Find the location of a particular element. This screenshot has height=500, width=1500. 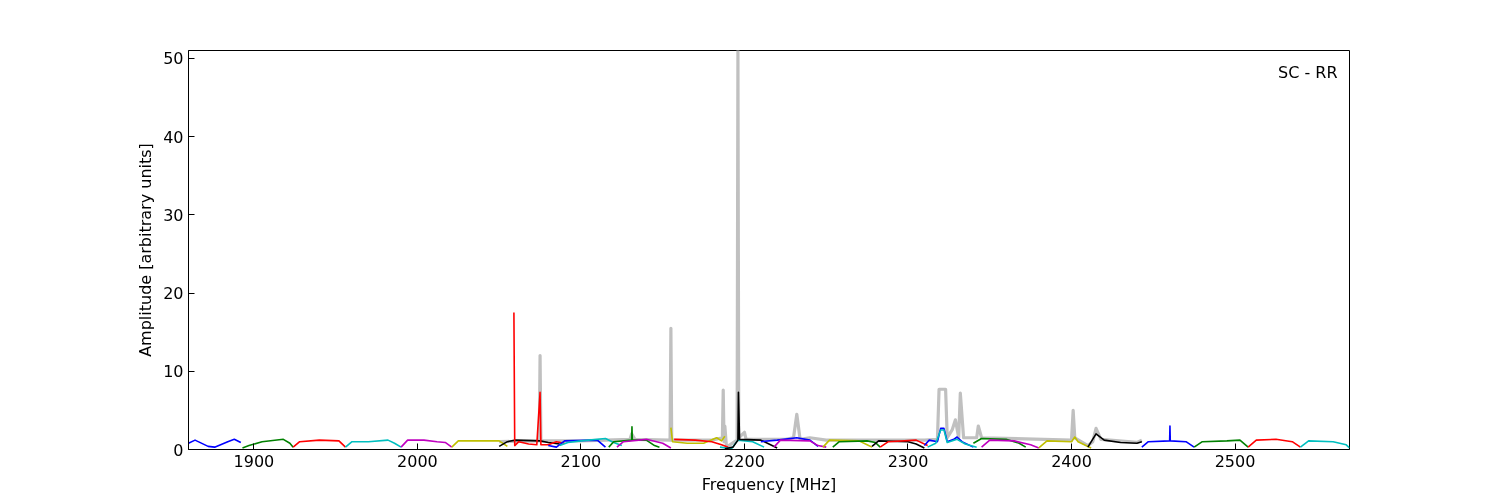

y-tick-label: 30 is located at coordinates (173, 215).